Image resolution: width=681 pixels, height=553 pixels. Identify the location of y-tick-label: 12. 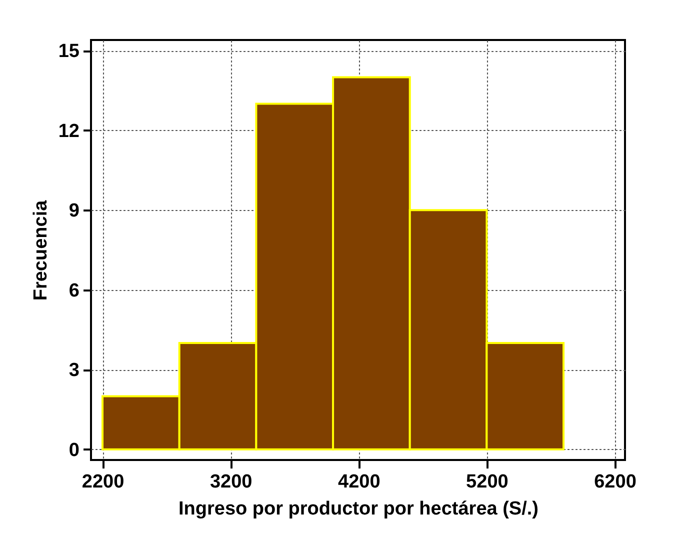
(69, 131).